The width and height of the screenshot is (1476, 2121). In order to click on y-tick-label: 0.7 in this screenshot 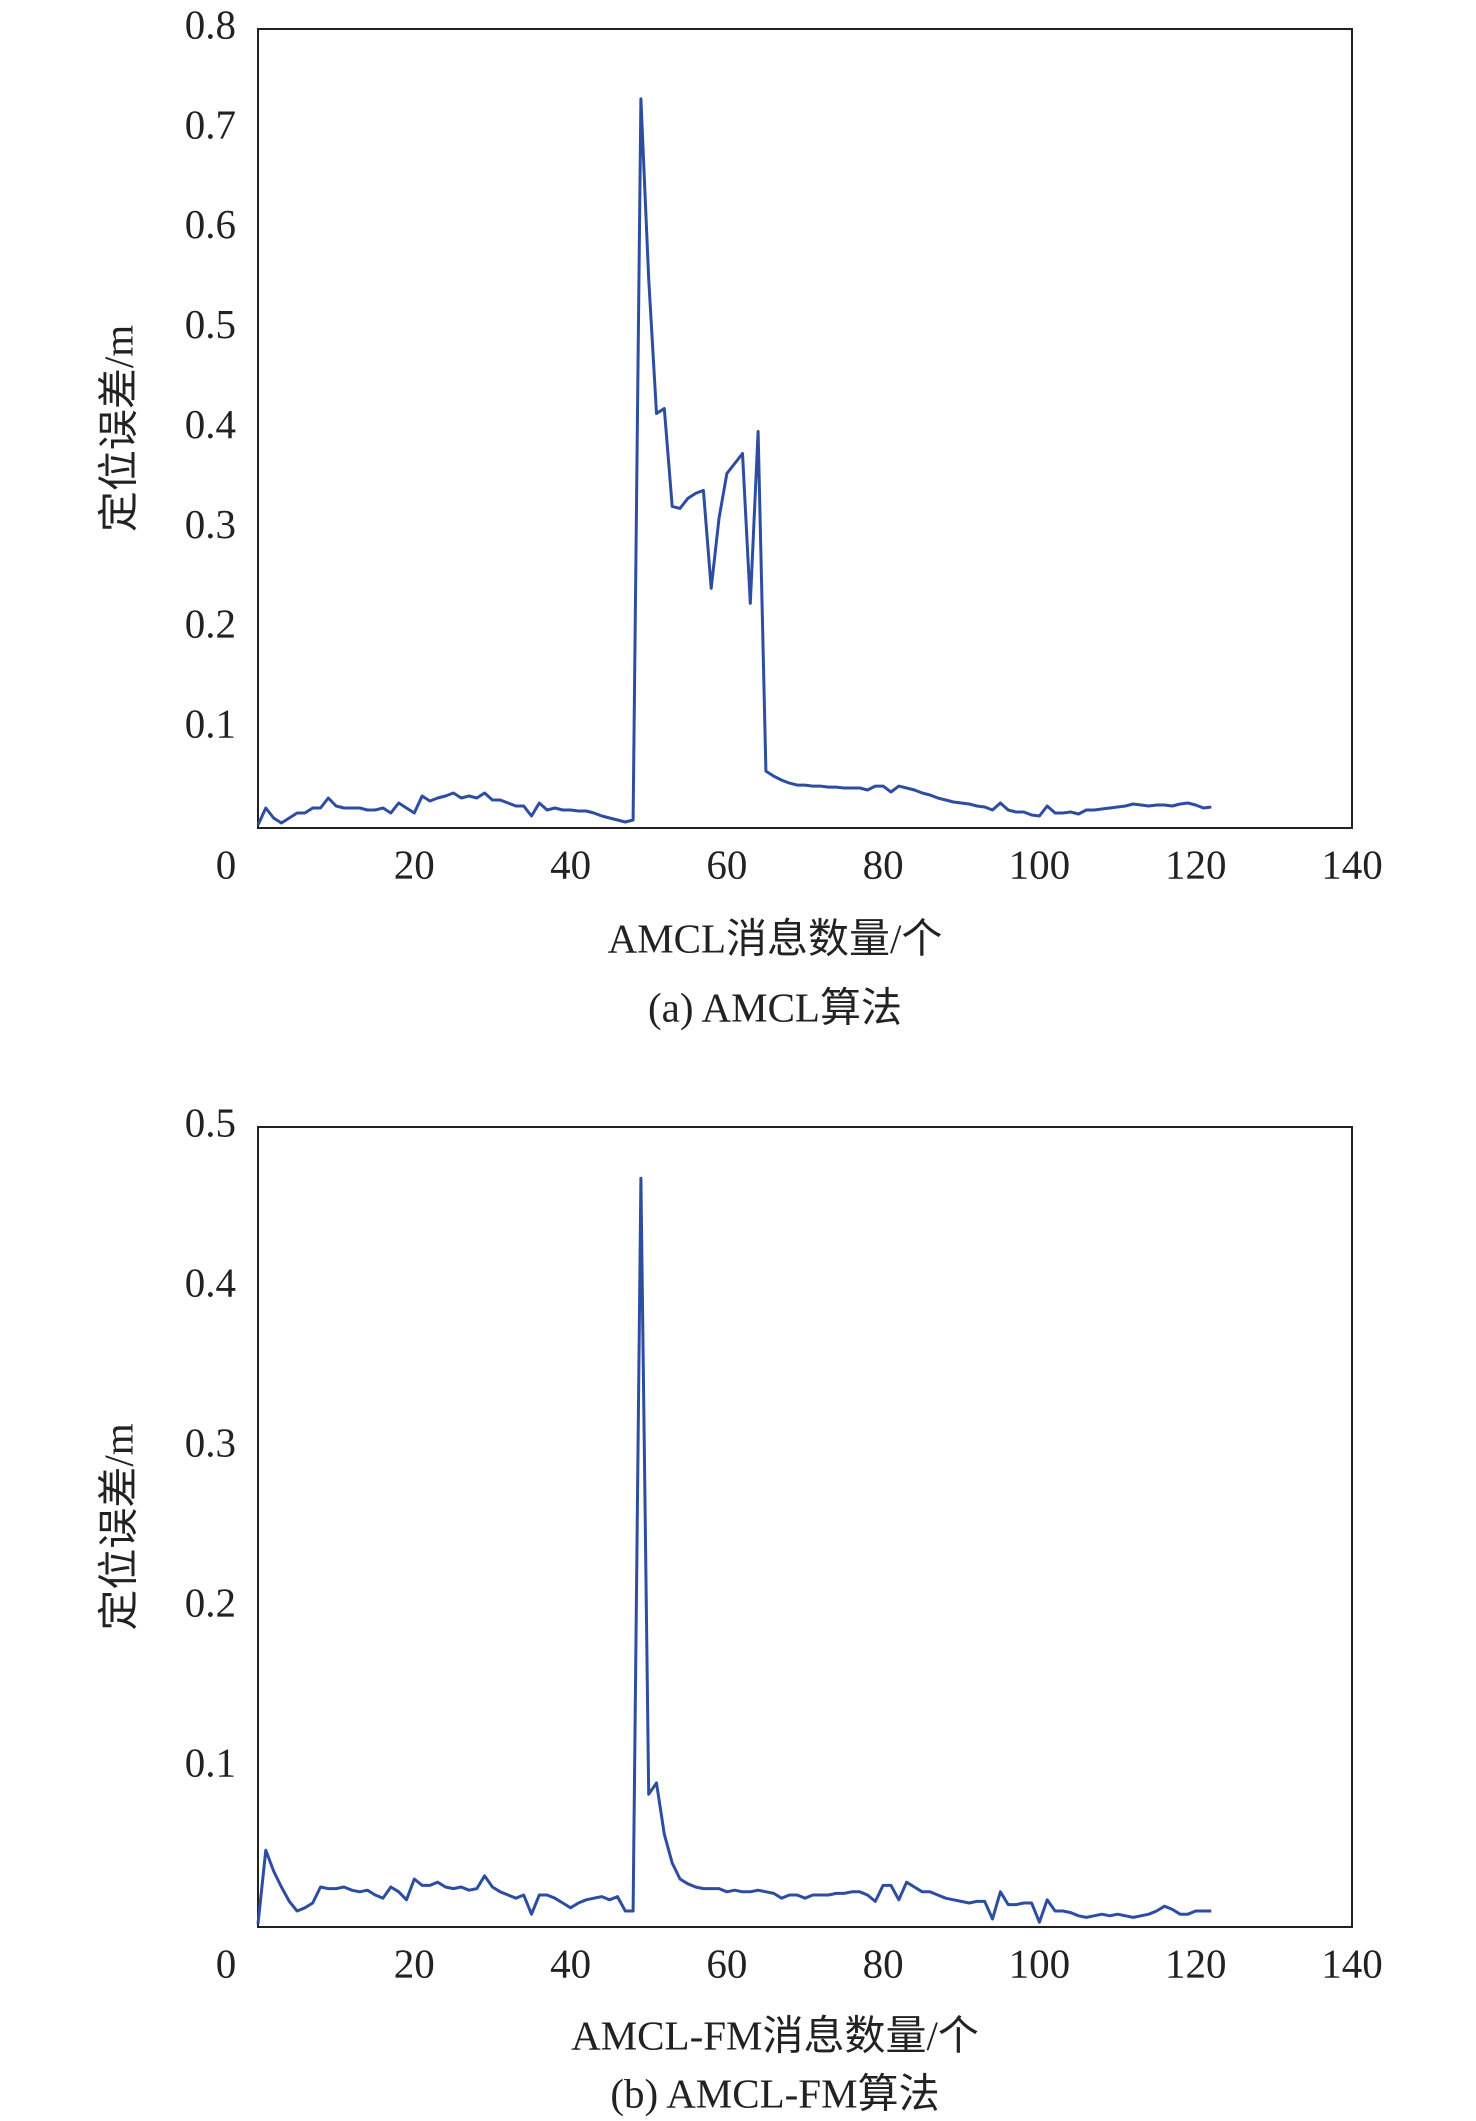, I will do `click(210, 124)`.